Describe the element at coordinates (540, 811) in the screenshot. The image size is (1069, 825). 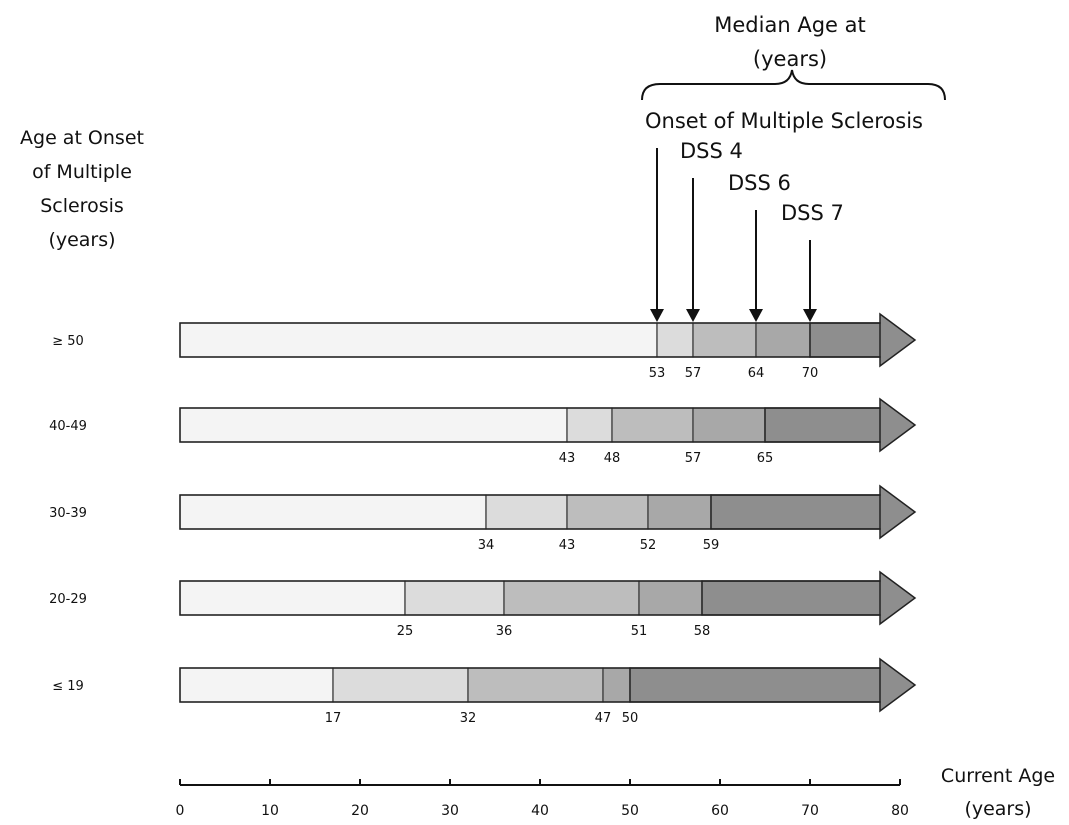
I see `x-tick-label-4: 40` at that location.